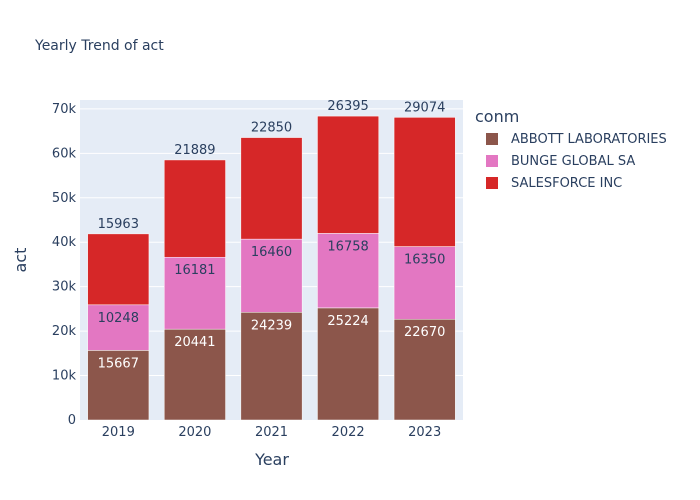  I want to click on bar-1-2021, so click(271, 275).